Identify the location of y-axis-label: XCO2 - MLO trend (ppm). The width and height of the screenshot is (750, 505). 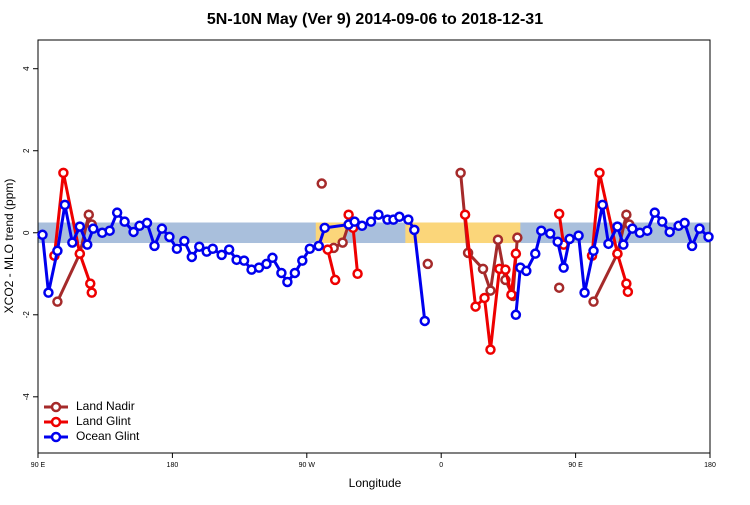
(9, 246).